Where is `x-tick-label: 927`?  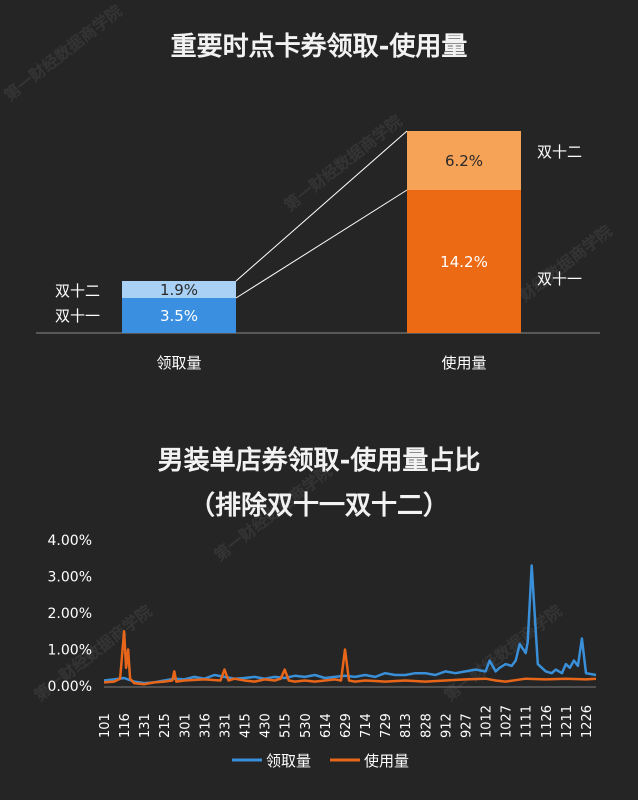 x-tick-label: 927 is located at coordinates (466, 725).